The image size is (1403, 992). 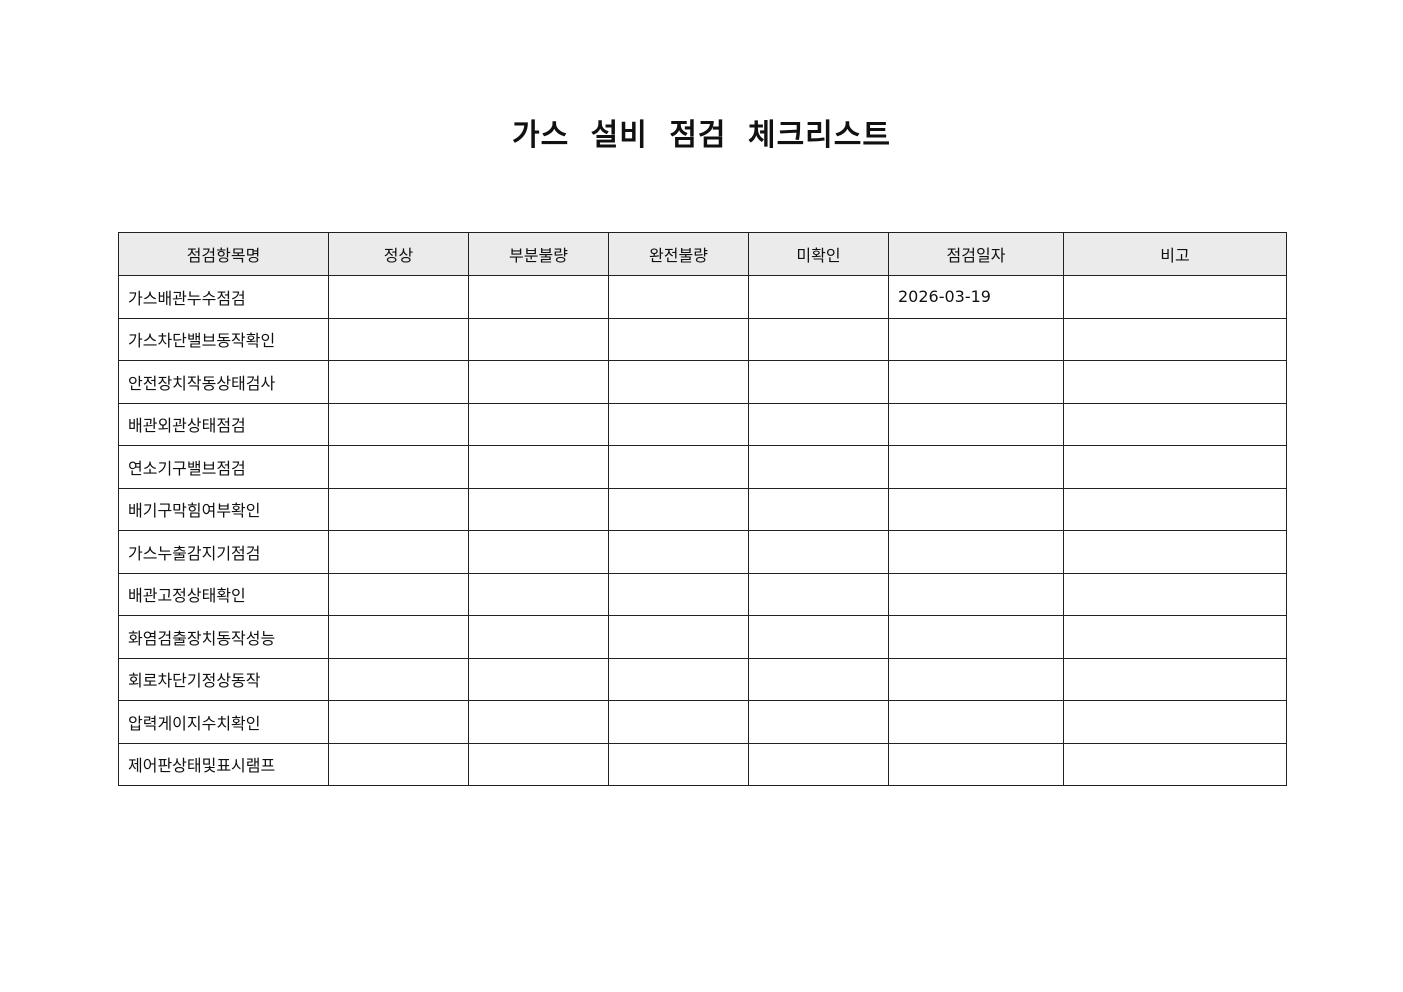 I want to click on page-title: 가스 설비 점검 체크리스트, so click(x=701, y=135).